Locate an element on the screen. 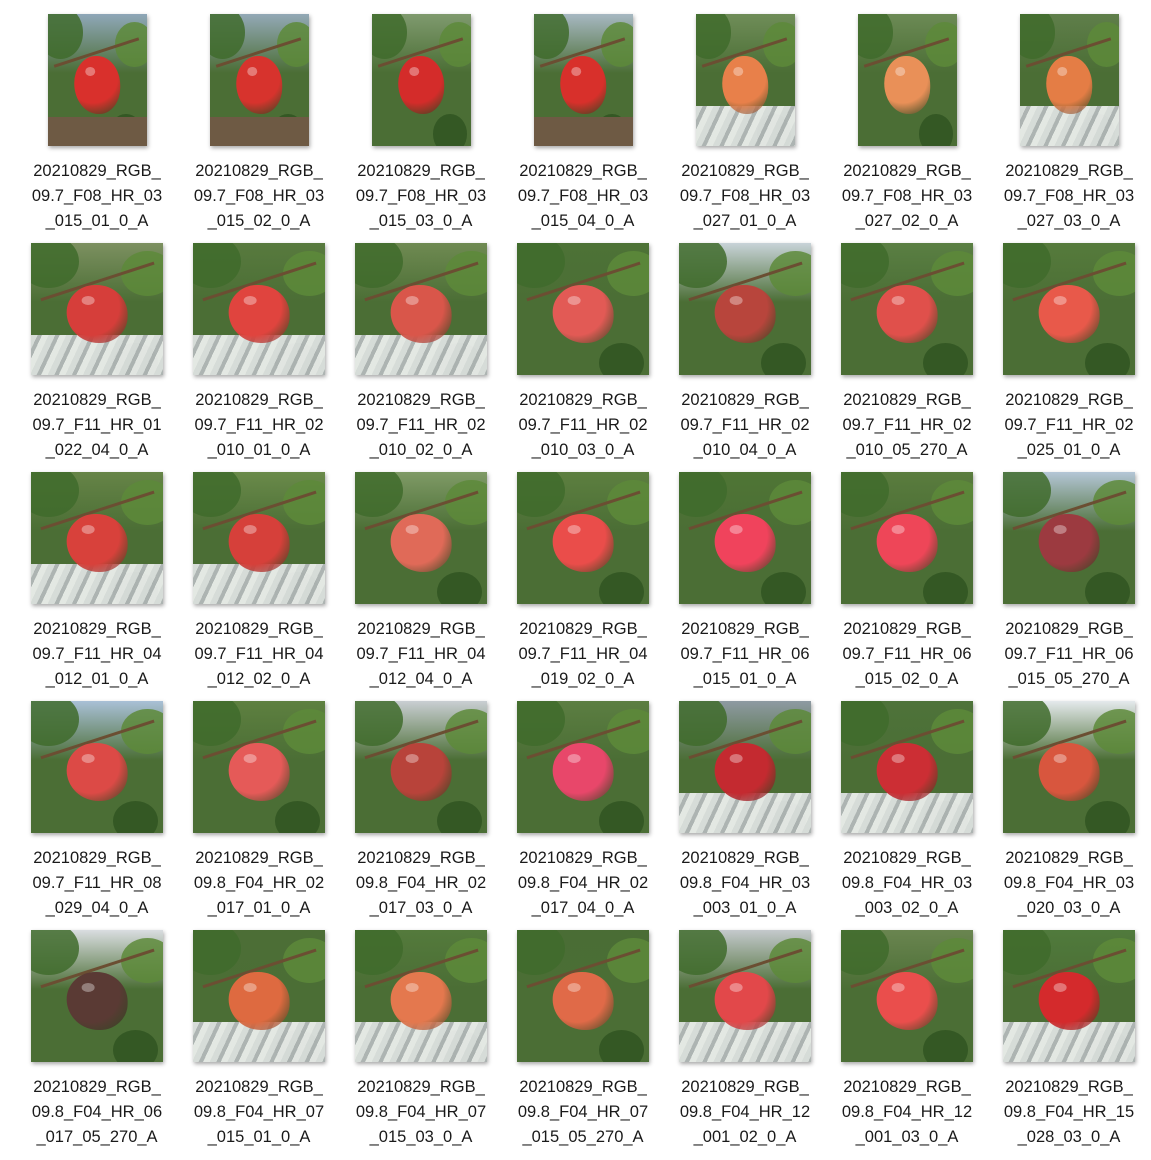 The width and height of the screenshot is (1151, 1160). file-name-label: 20210829_RGB_ 09.7_F11_HR_06 _015_05_270_A is located at coordinates (1069, 654).